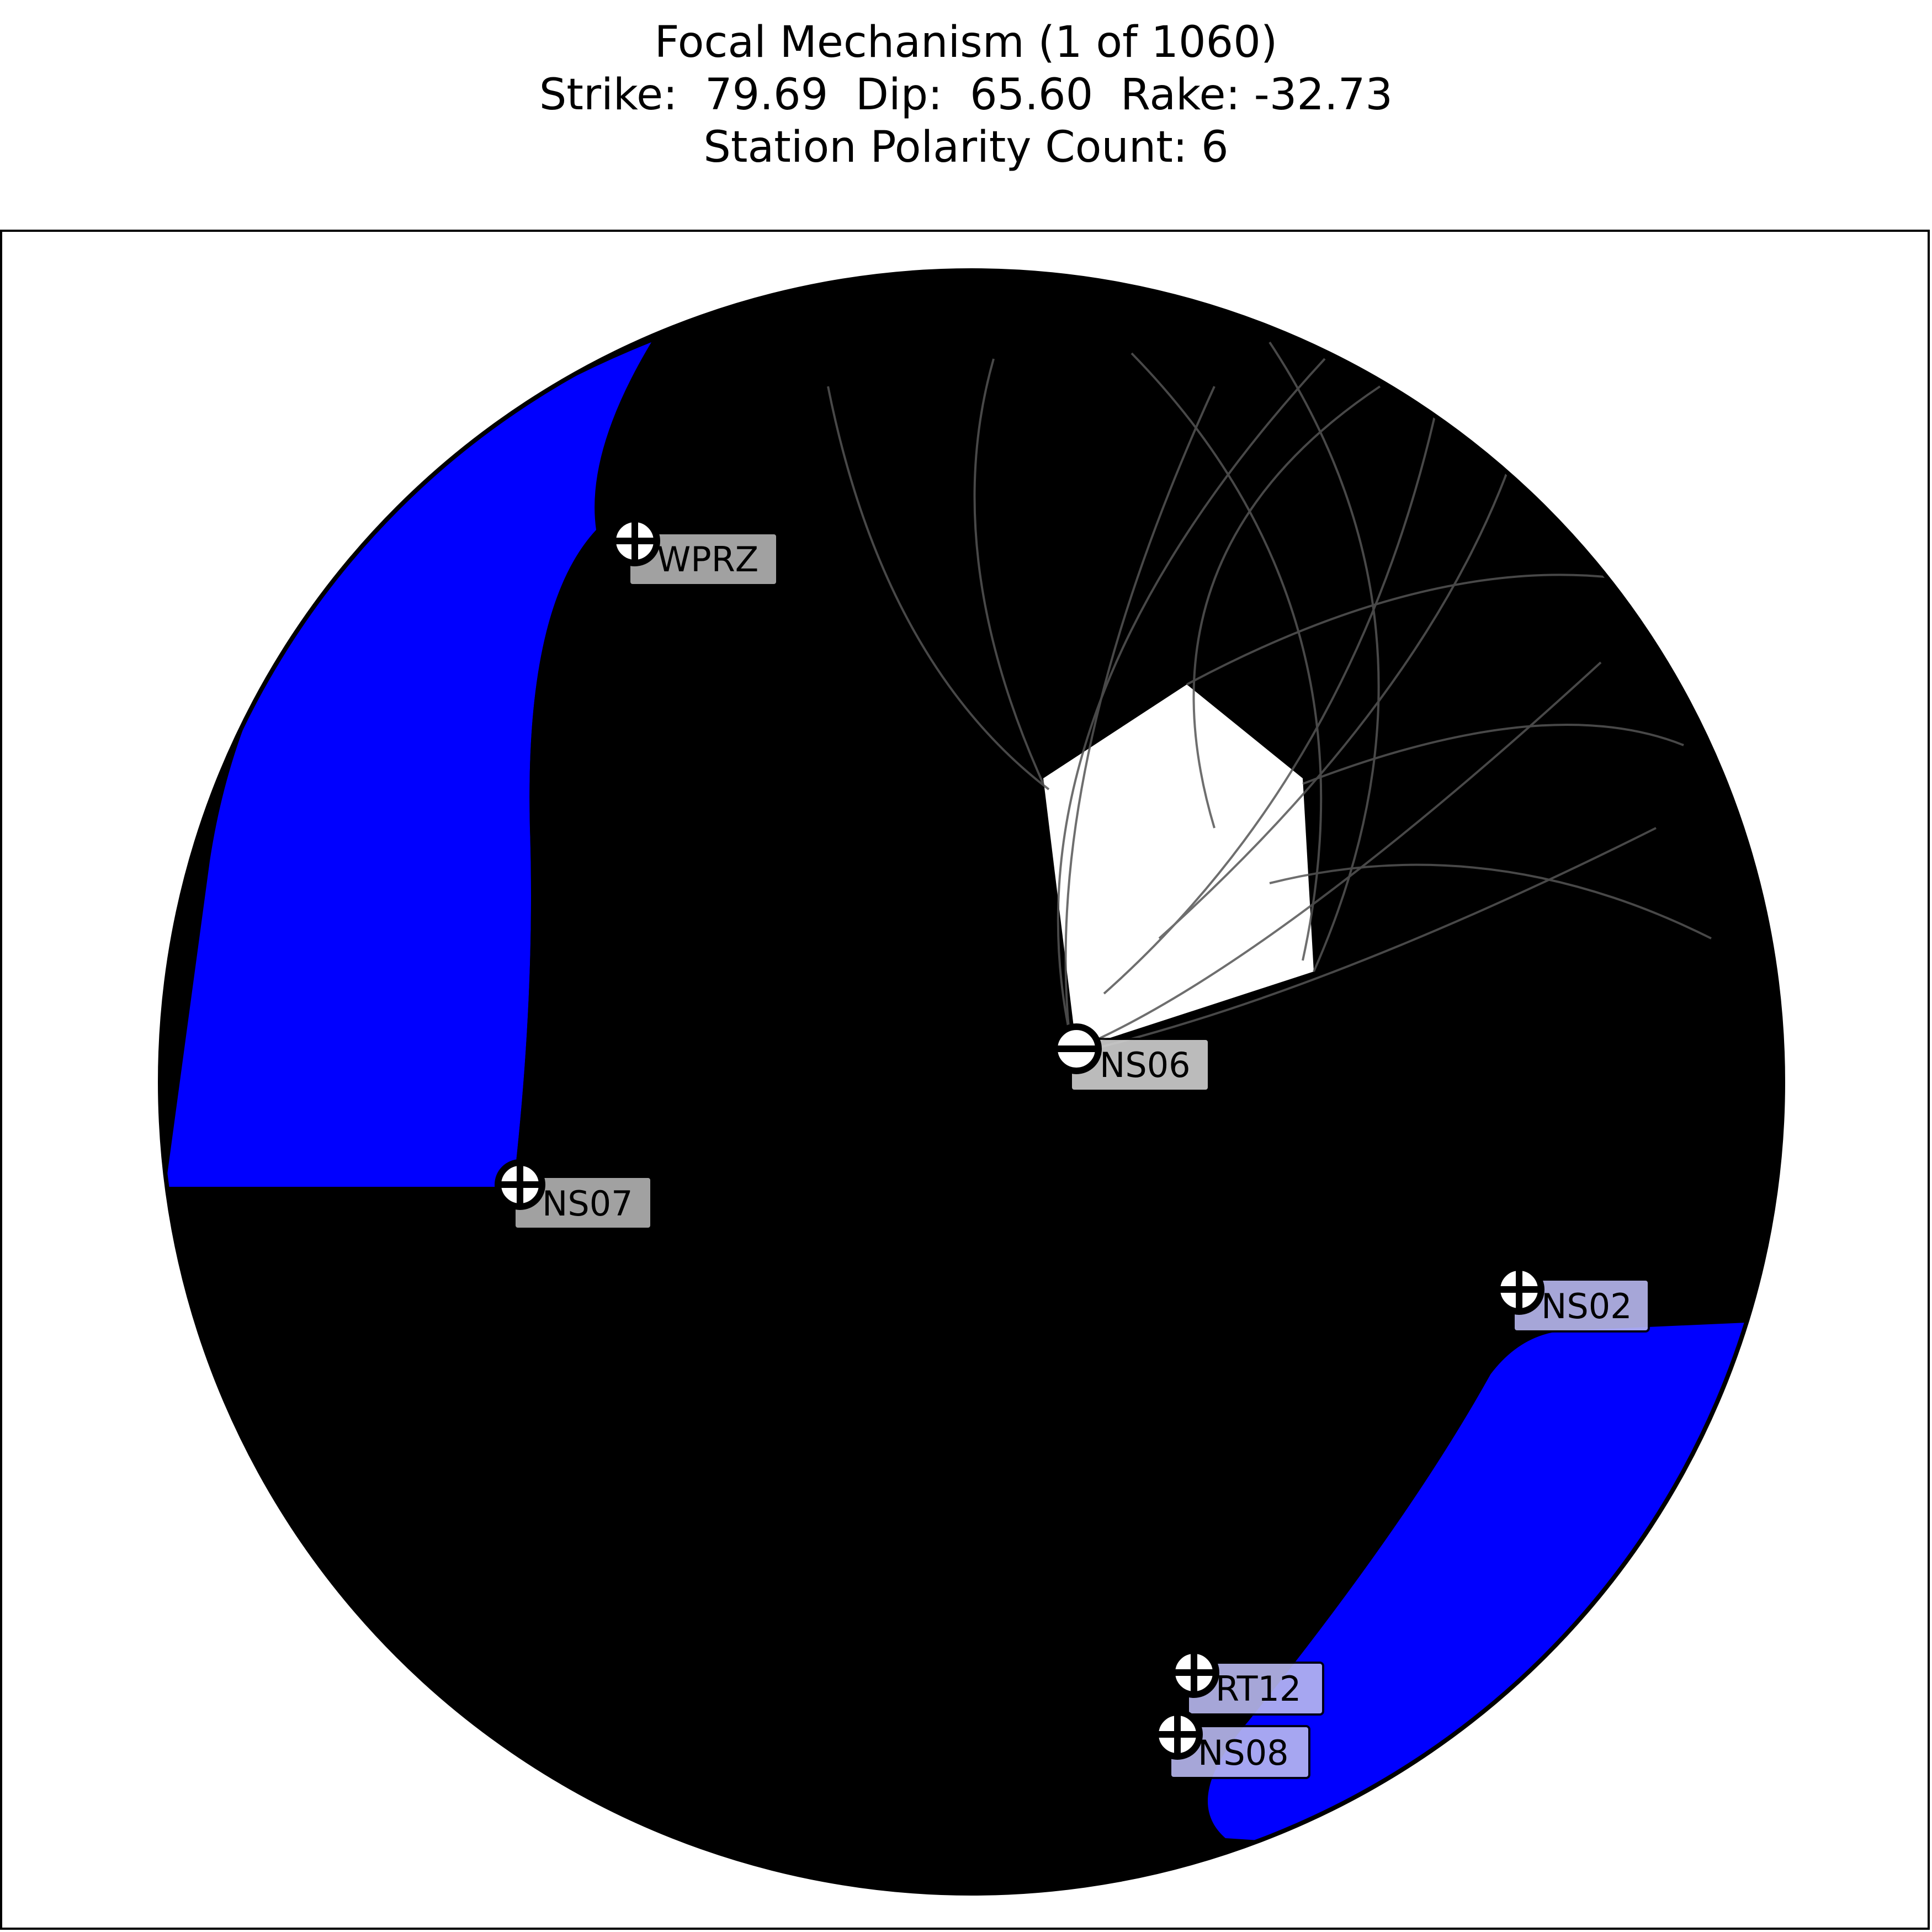 The image size is (1932, 1932). What do you see at coordinates (1587, 1306) in the screenshot?
I see `station-label: NS02` at bounding box center [1587, 1306].